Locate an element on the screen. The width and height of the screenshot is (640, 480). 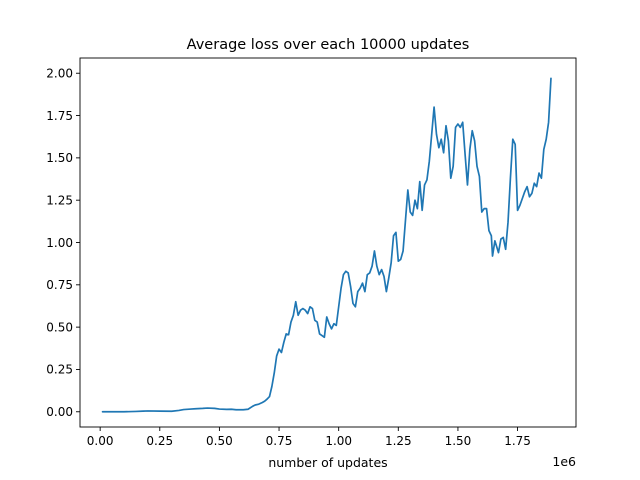
x-axis-ticks: 0.00 0.25 0.50 0.75 1.00 1.25 1.50 1.75 is located at coordinates (309, 437).